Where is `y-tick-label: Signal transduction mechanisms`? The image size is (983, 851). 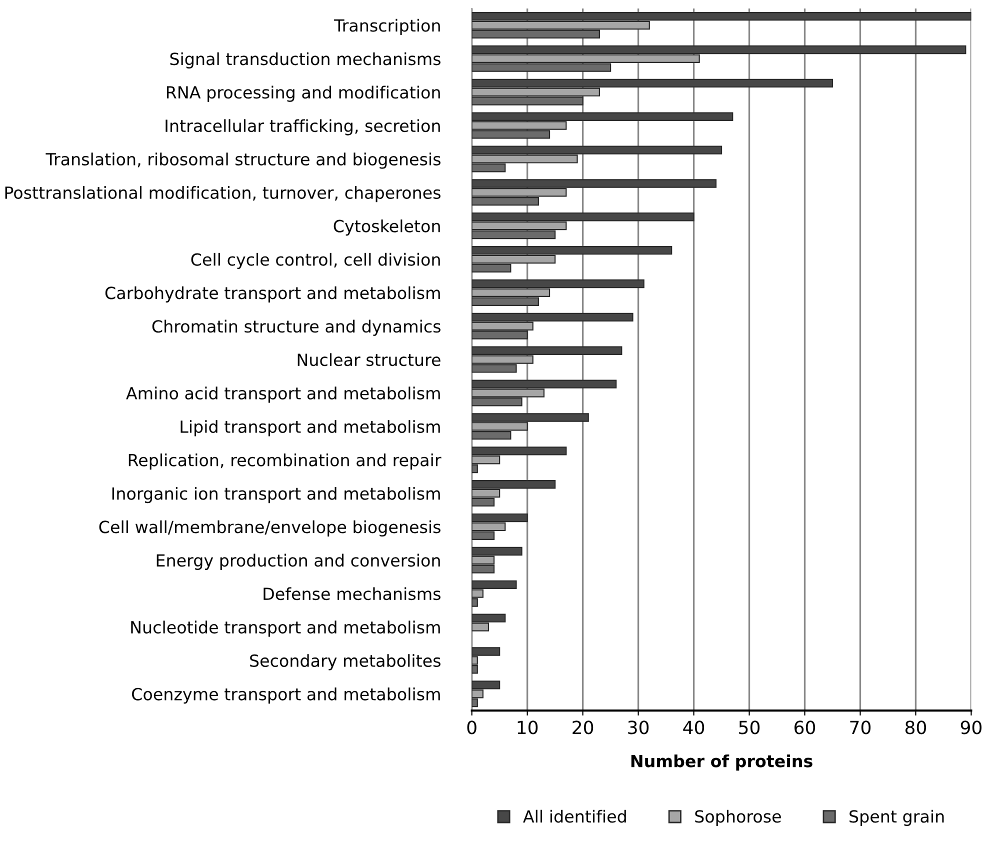
y-tick-label: Signal transduction mechanisms is located at coordinates (305, 60).